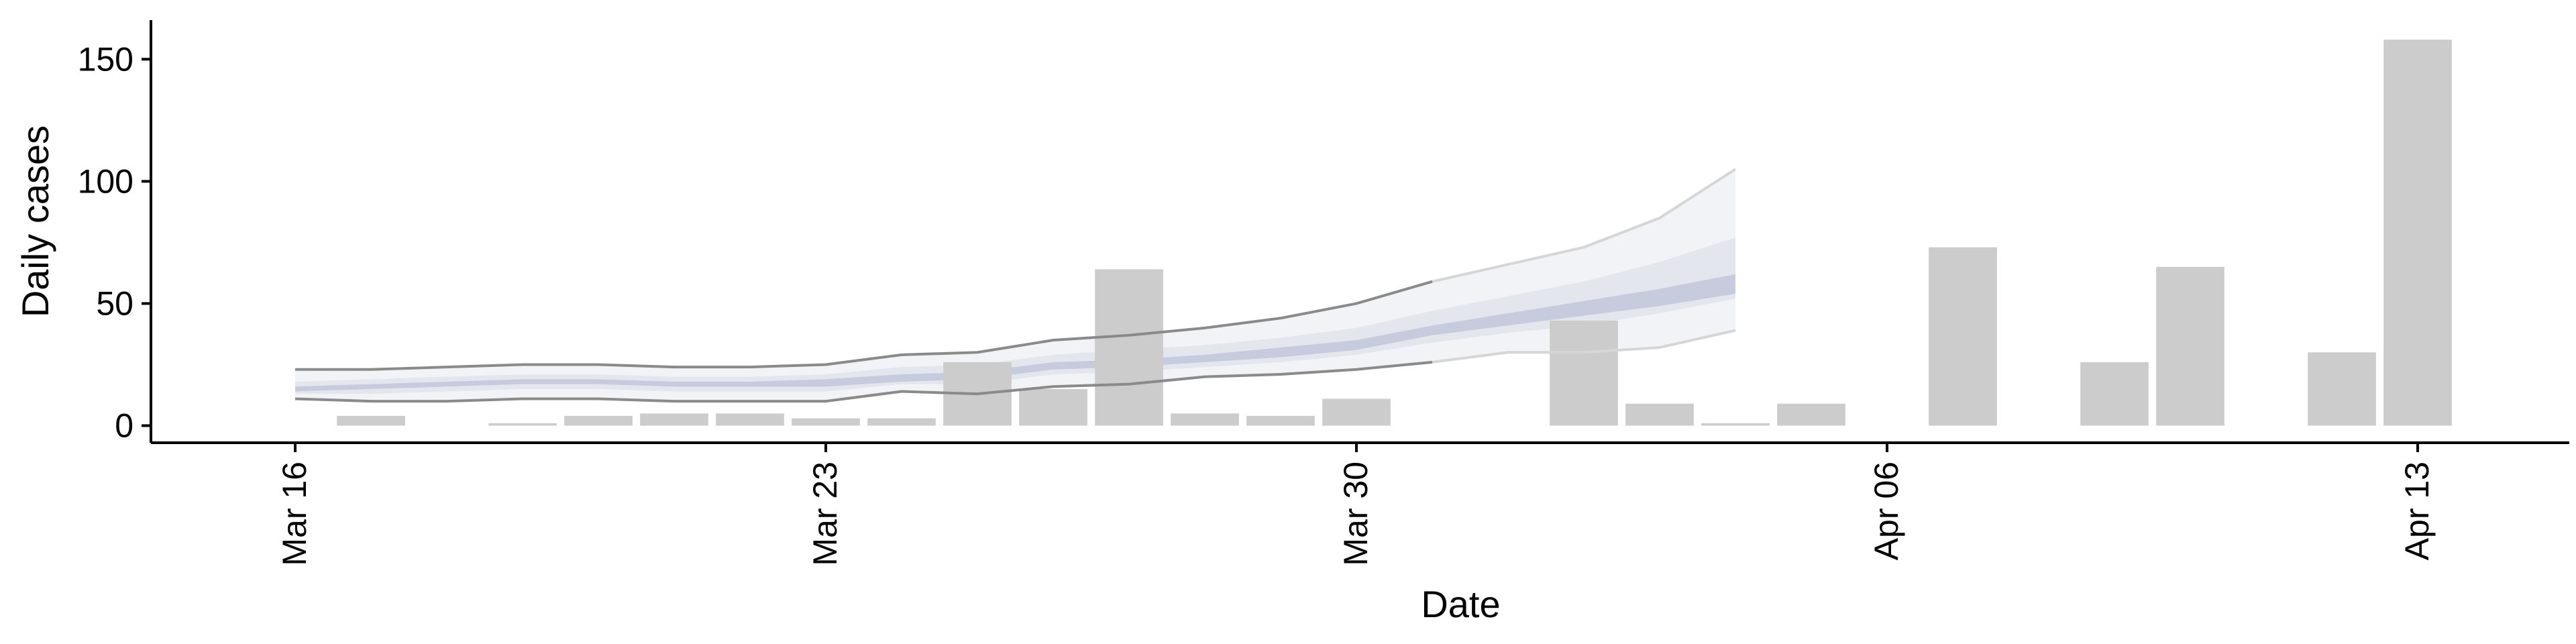 The image size is (2576, 644). Describe the element at coordinates (1886, 511) in the screenshot. I see `x-tick-label: Apr 06` at that location.